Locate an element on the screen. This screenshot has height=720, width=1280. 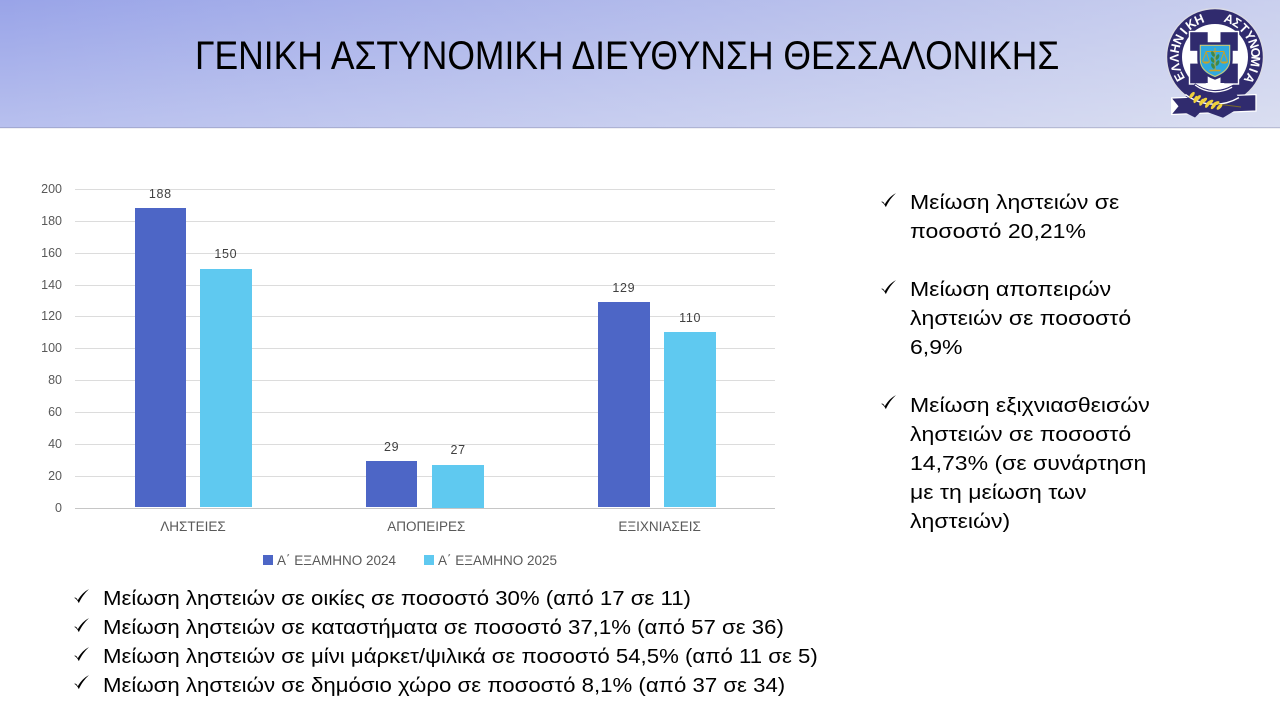
svg-text: Ν is located at coordinates (1253, 44).